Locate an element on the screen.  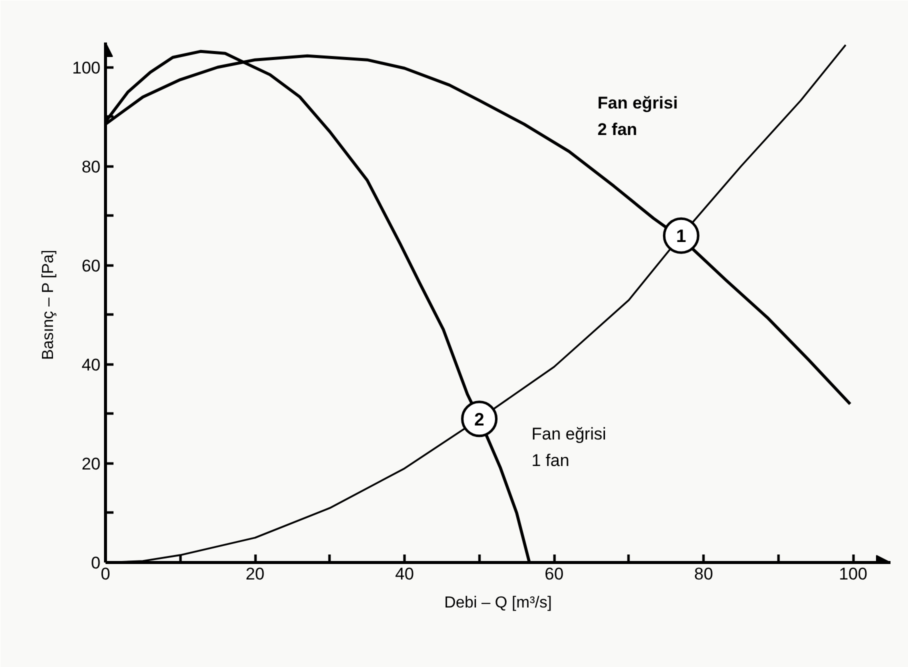
y-tick-label: 60 is located at coordinates (91, 266).